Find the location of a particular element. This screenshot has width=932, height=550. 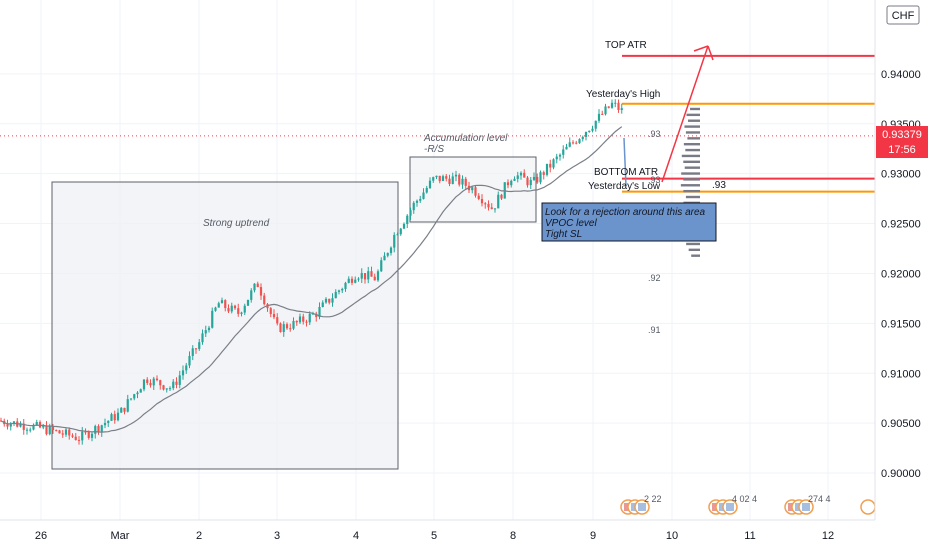

last-price-tag-box is located at coordinates (902, 142).